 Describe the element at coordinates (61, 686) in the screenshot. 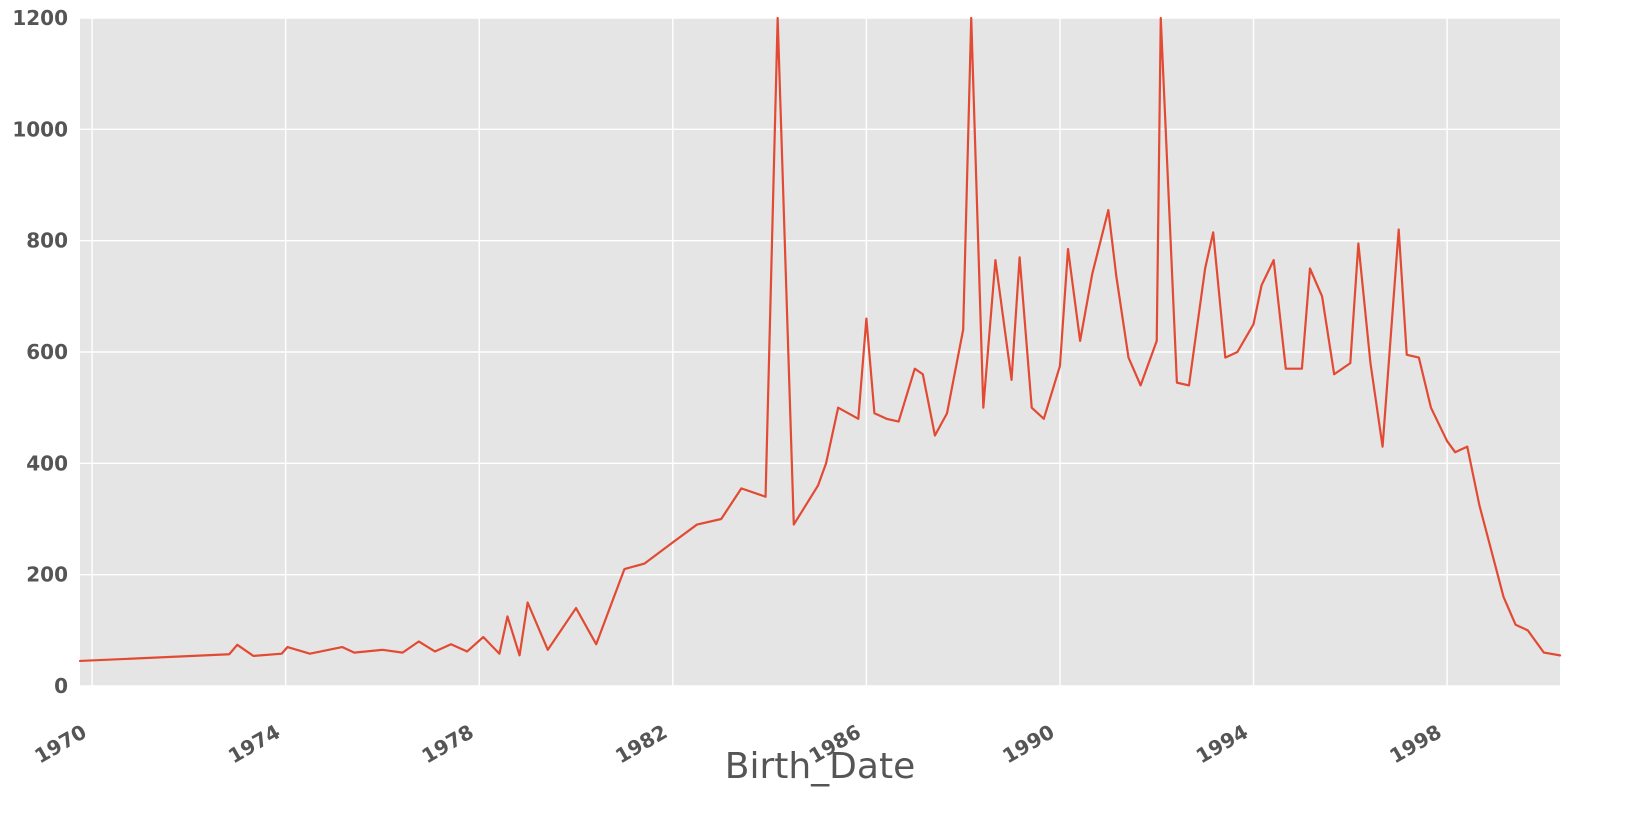

I see `y-tick-label: 0` at that location.